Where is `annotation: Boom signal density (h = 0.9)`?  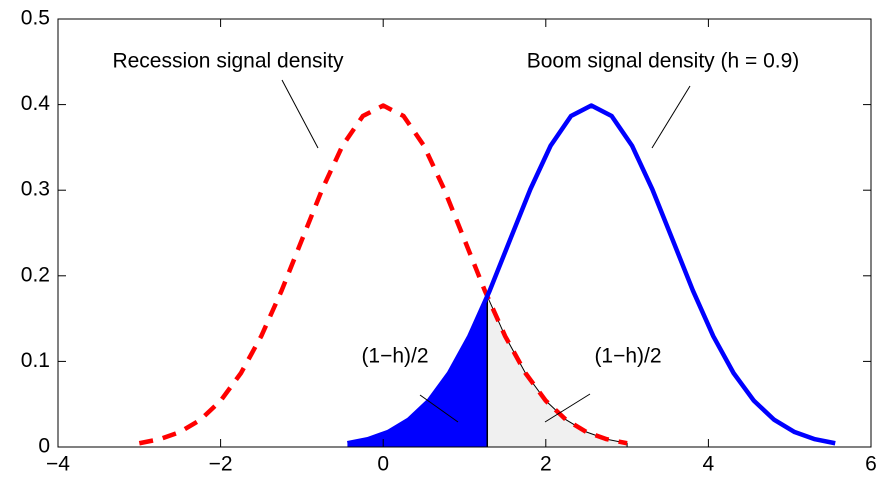 annotation: Boom signal density (h = 0.9) is located at coordinates (663, 61).